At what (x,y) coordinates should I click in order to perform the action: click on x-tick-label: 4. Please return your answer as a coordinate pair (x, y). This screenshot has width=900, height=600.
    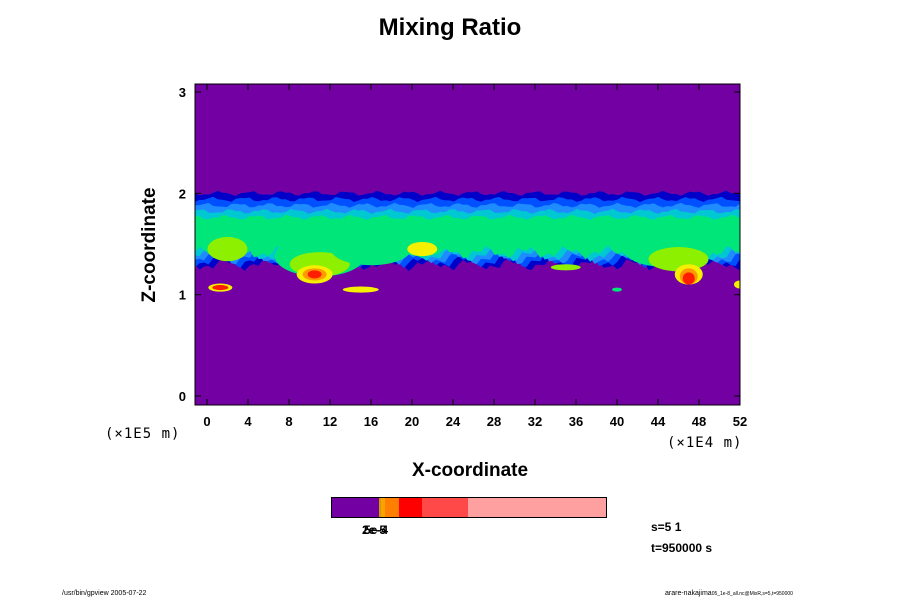
    Looking at the image, I should click on (248, 421).